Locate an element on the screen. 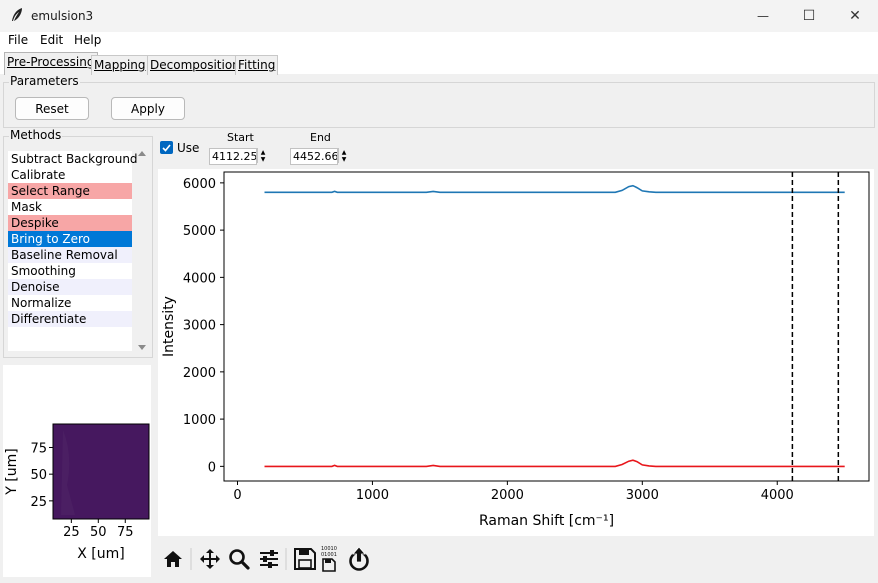 The height and width of the screenshot is (583, 878). maximize-icon: ☐ is located at coordinates (809, 16).